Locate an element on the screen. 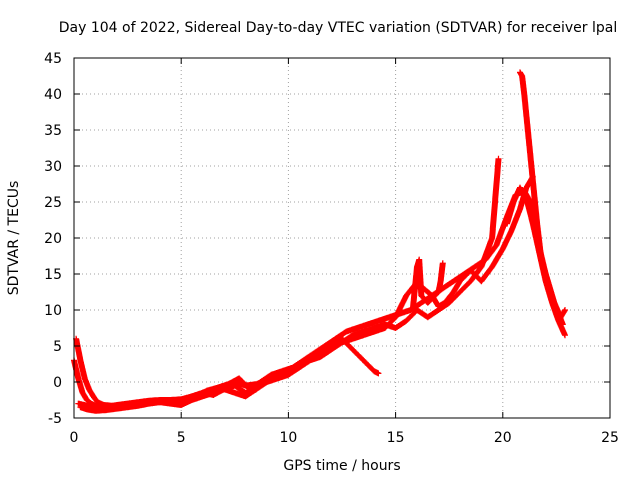  x-tick-label: 0 is located at coordinates (74, 438).